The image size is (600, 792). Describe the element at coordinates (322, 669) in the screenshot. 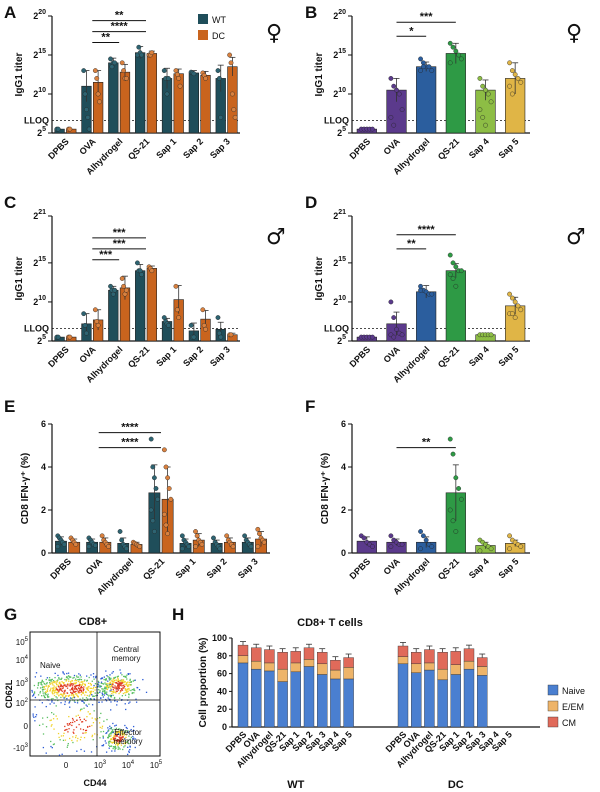

I see `panel-h-eem-segment` at that location.